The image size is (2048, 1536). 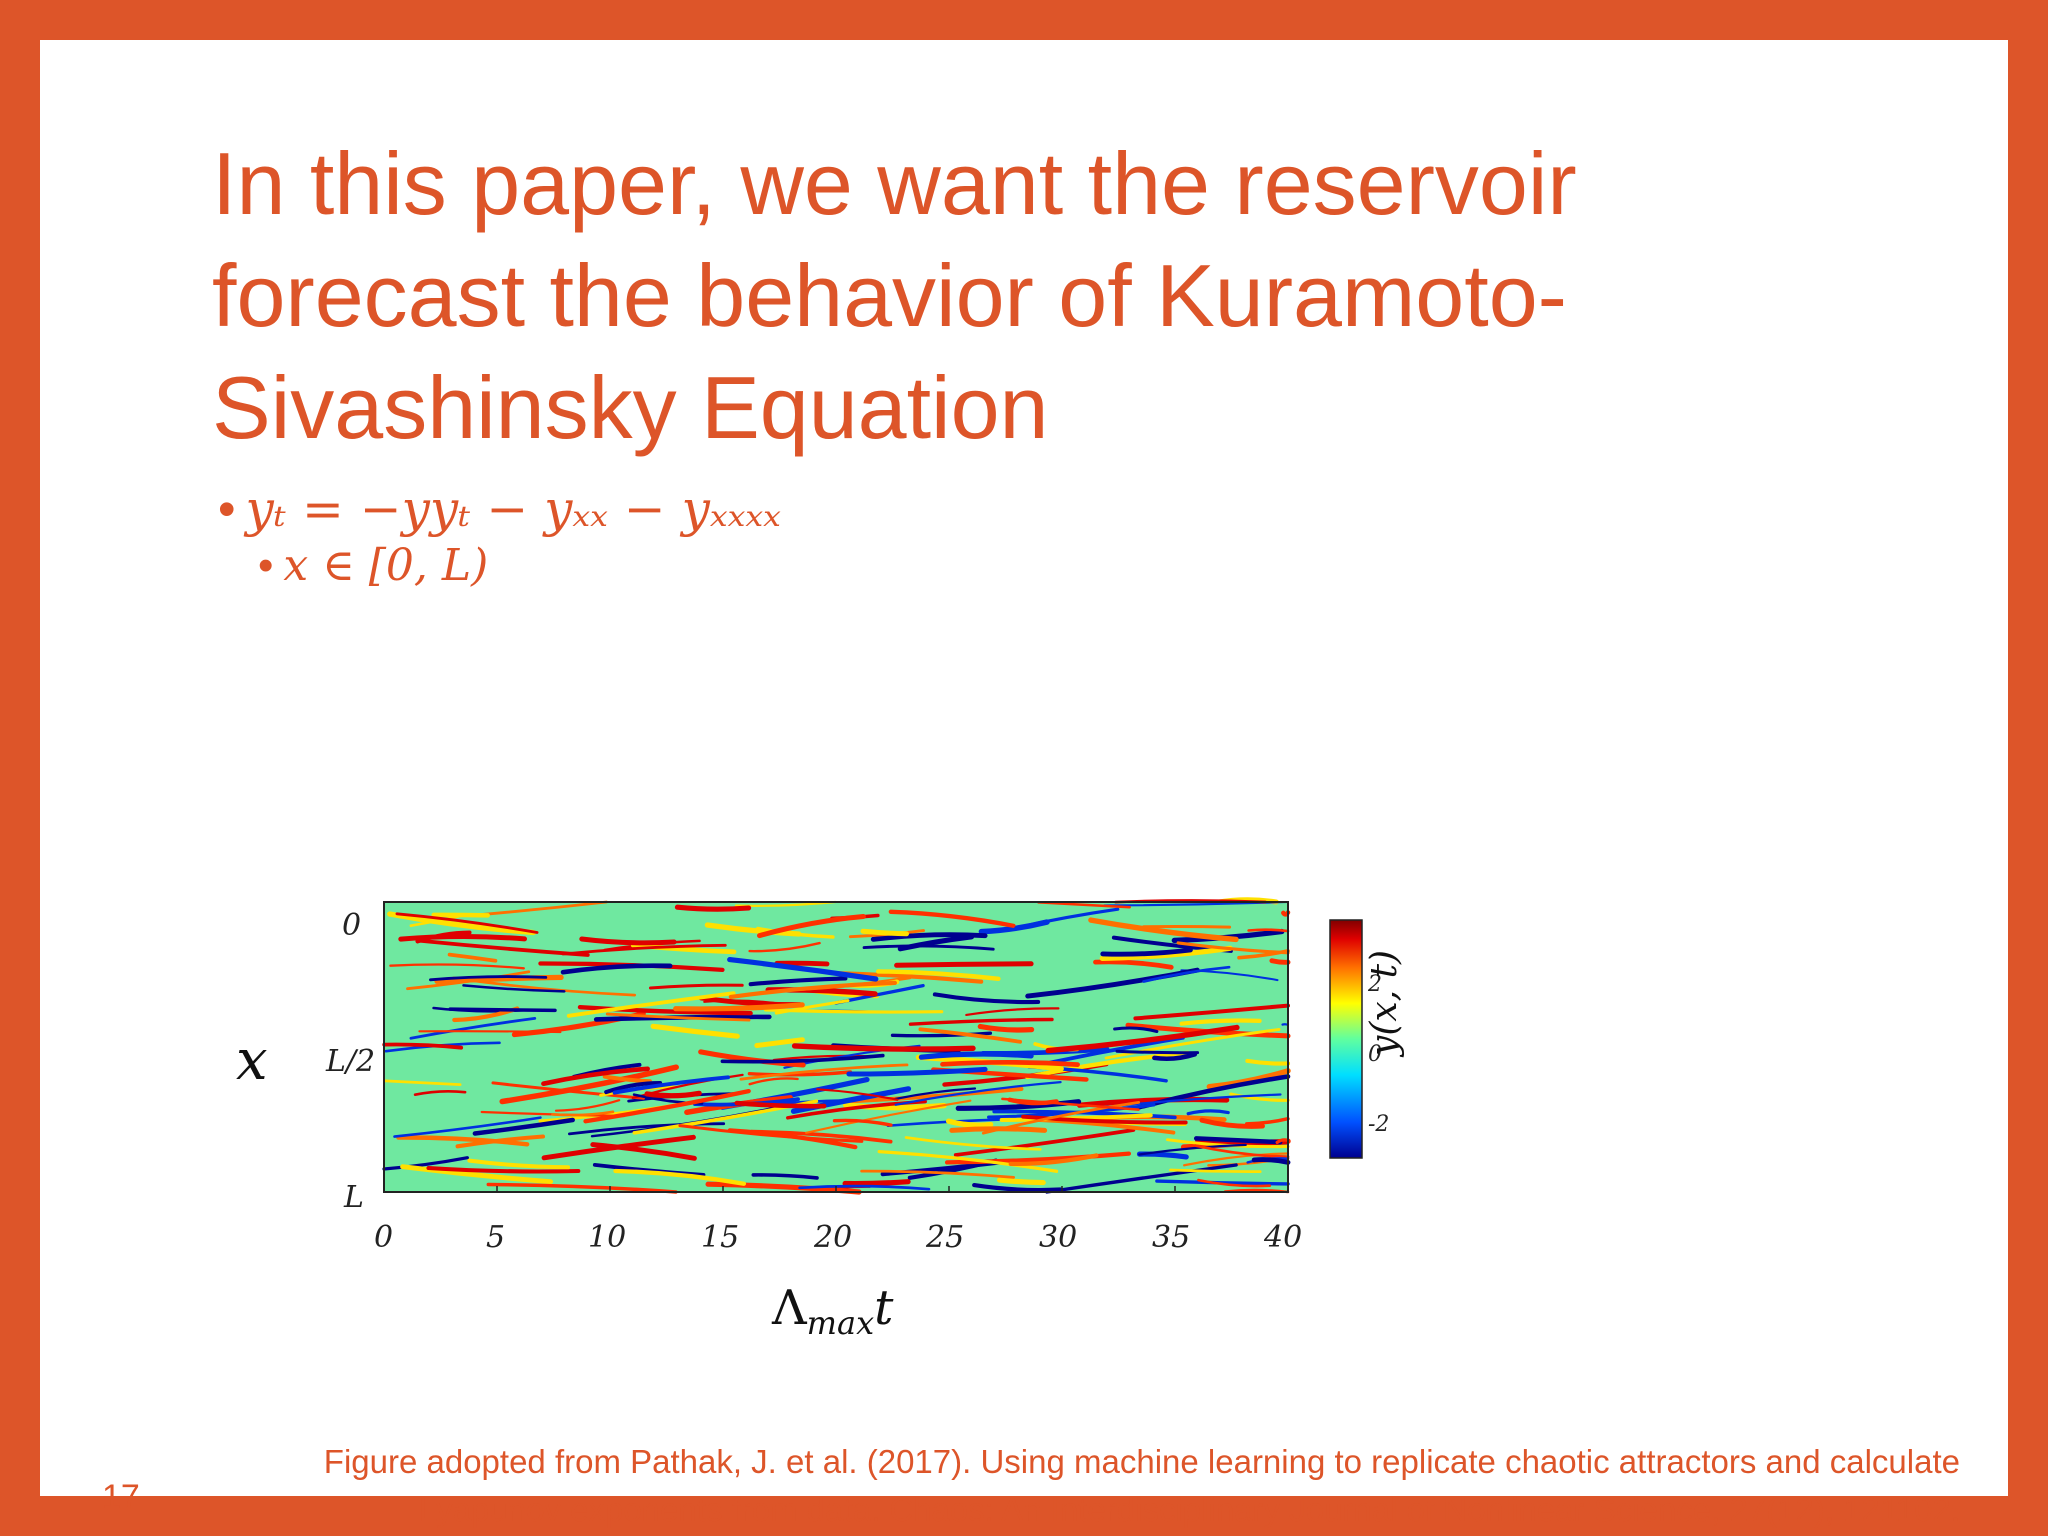 I want to click on colorbar, so click(x=1346, y=1039).